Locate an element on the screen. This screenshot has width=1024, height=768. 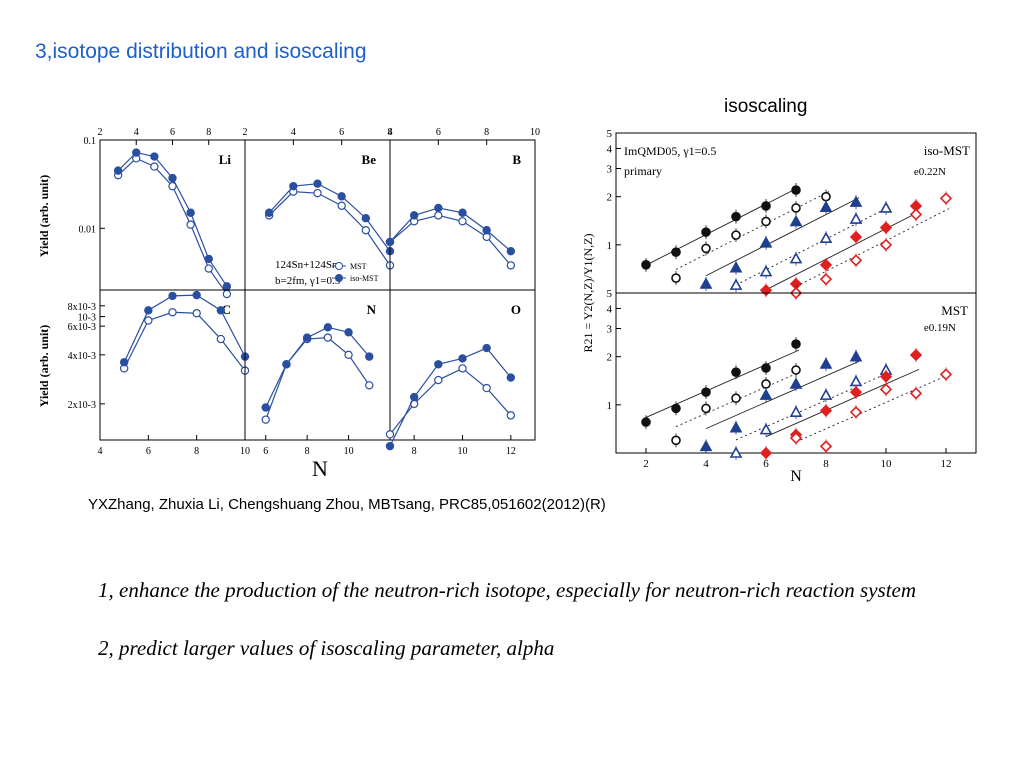
y-tick-label: 2x10-3 is located at coordinates (82, 405).